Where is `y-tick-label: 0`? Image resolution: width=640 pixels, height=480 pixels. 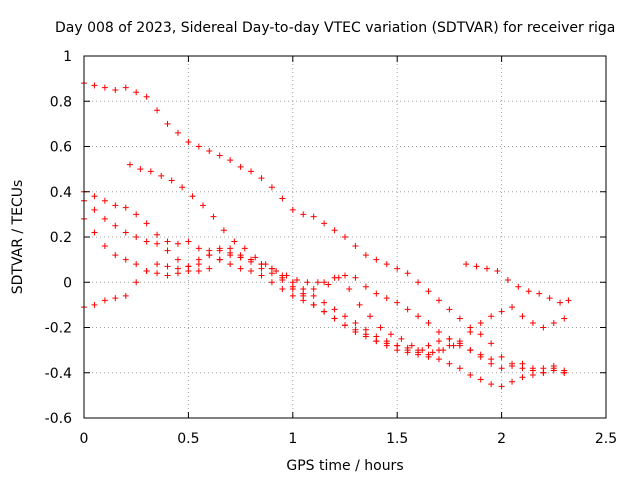
y-tick-label: 0 is located at coordinates (67, 283).